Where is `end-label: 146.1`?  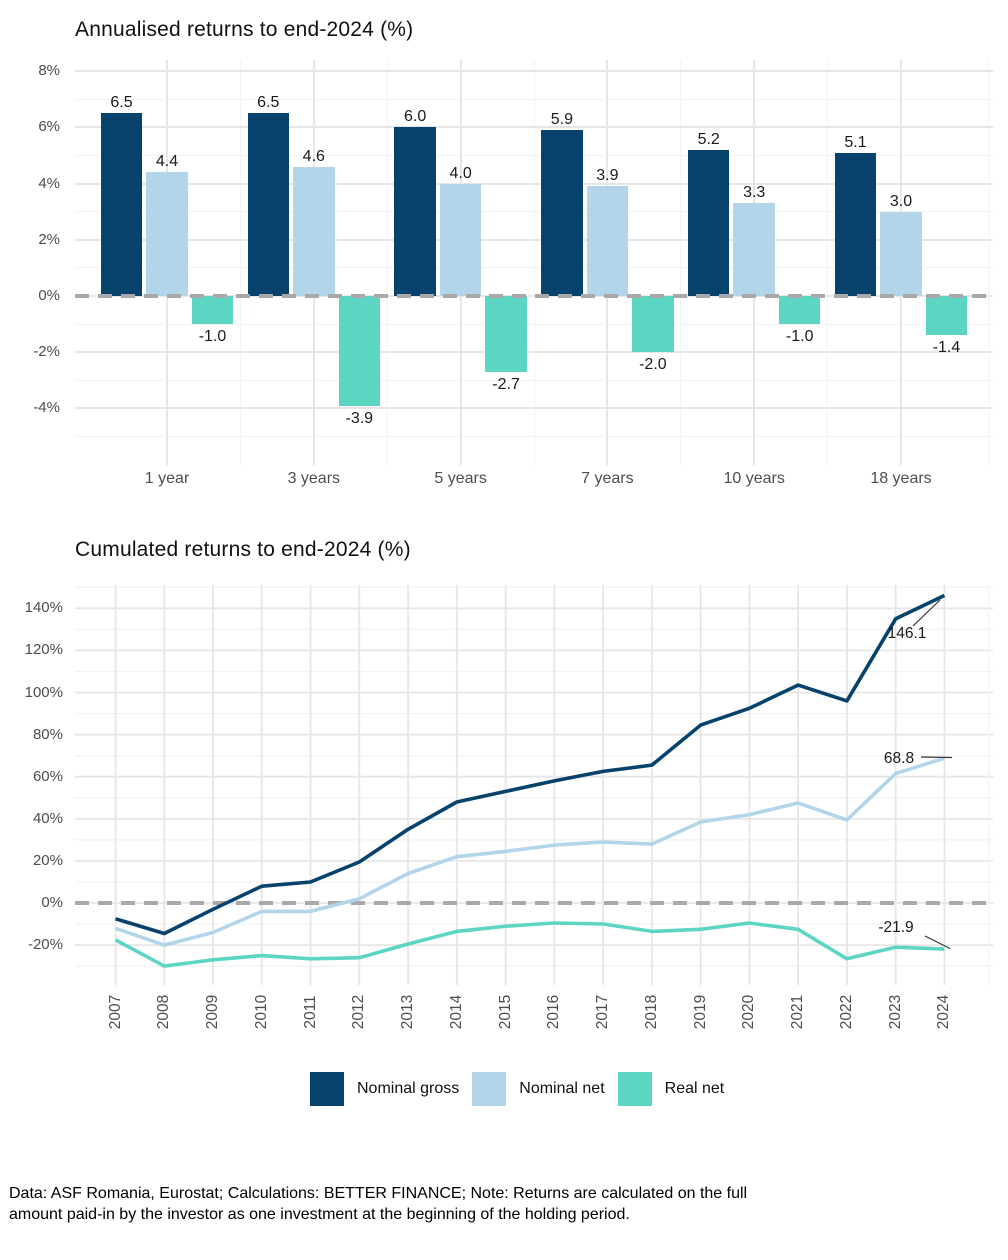
end-label: 146.1 is located at coordinates (907, 633).